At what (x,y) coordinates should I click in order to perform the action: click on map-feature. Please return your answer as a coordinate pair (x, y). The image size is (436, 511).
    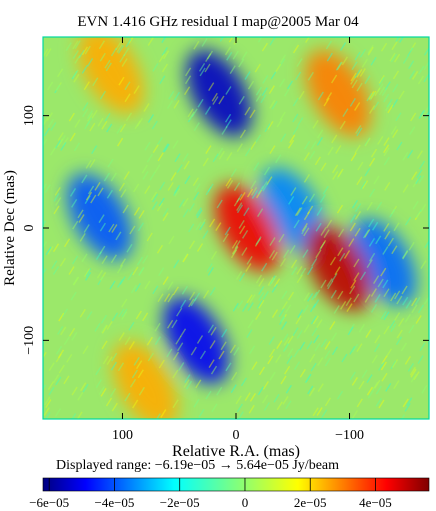
    Looking at the image, I should click on (145, 380).